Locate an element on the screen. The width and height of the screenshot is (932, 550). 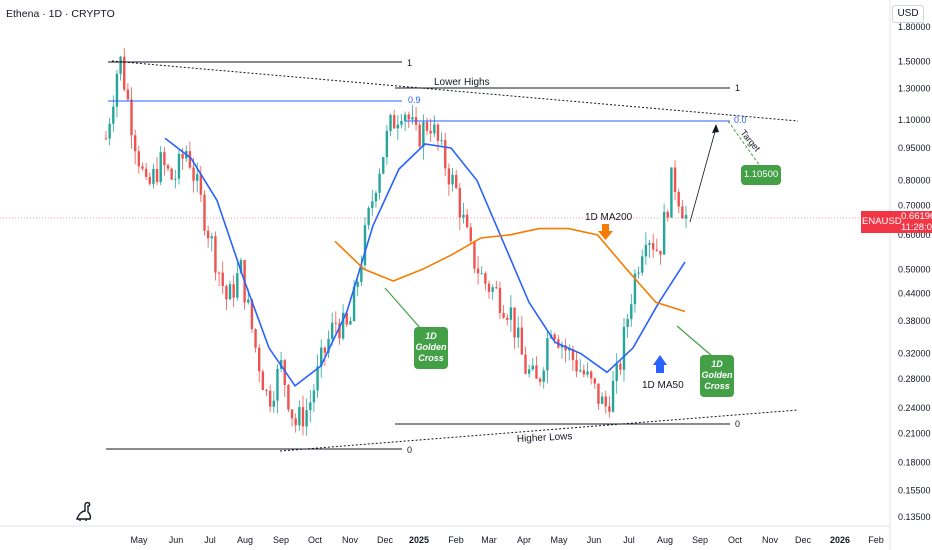
golden-cross-2-callout: 1D Golden Cross is located at coordinates (717, 376).